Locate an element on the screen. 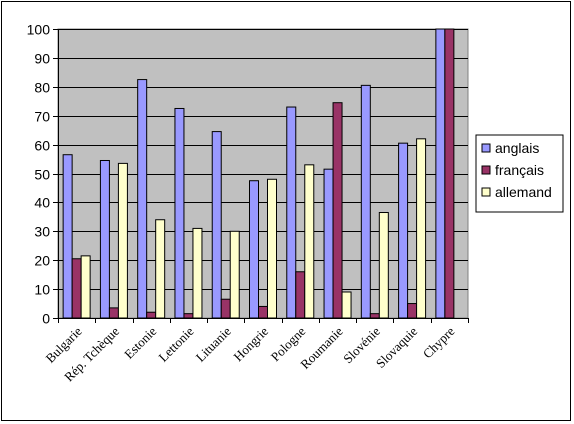 The width and height of the screenshot is (574, 424). y-tick-label: 70 is located at coordinates (42, 117).